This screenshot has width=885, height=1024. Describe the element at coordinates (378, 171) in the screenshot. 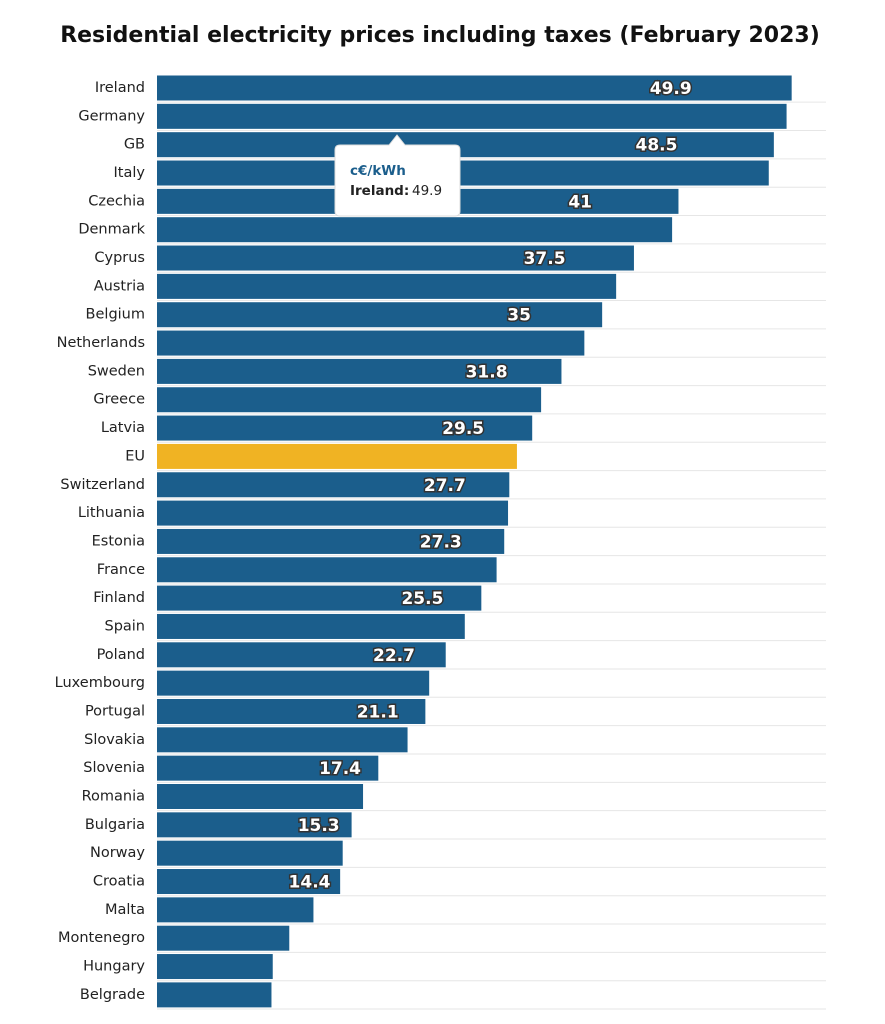

I see `tooltip-unit: c€/kWh` at that location.